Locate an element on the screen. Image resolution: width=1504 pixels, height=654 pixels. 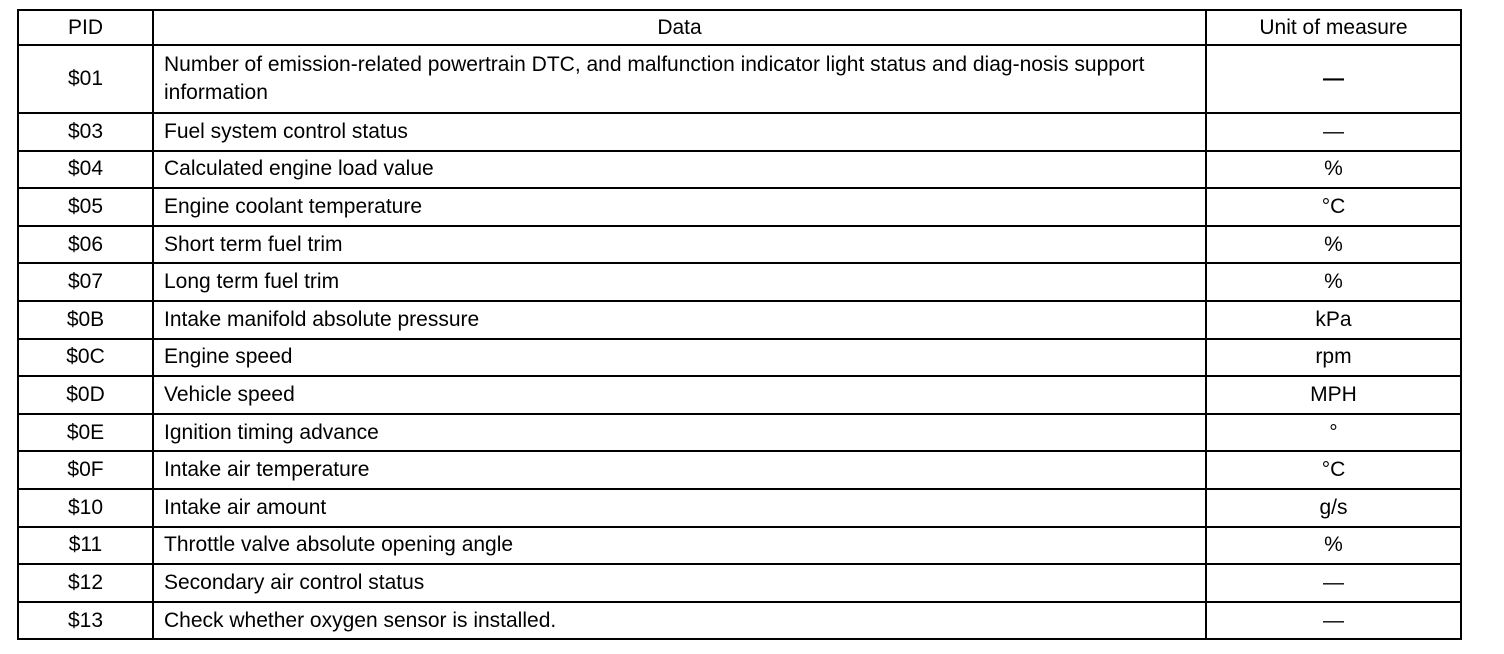
table-row: $0C Engine speed rpm is located at coordinates (739, 357).